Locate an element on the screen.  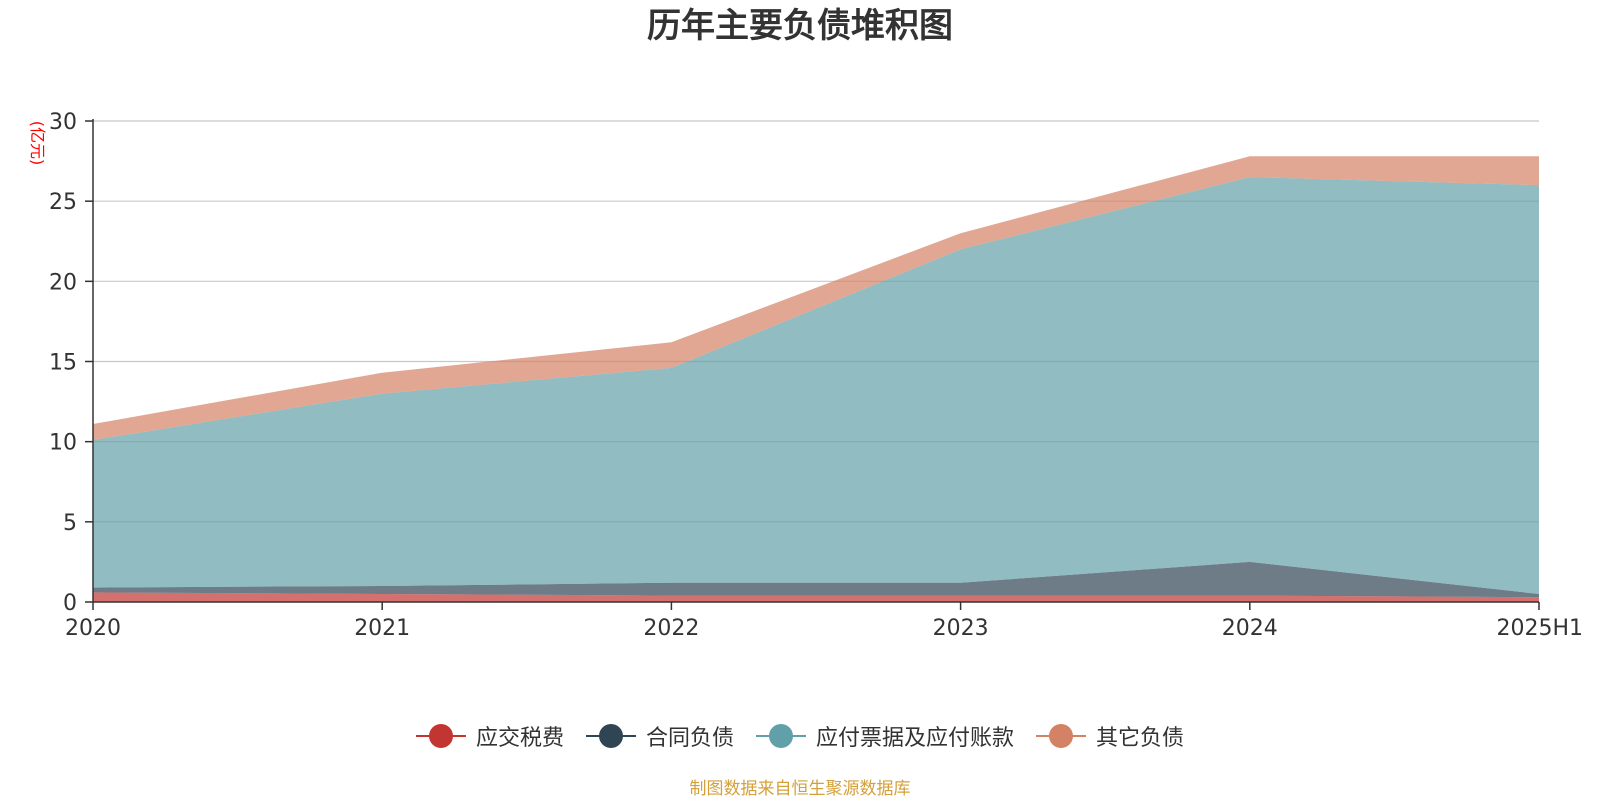
legend-item: 应付票据及应付账款 is located at coordinates (885, 736).